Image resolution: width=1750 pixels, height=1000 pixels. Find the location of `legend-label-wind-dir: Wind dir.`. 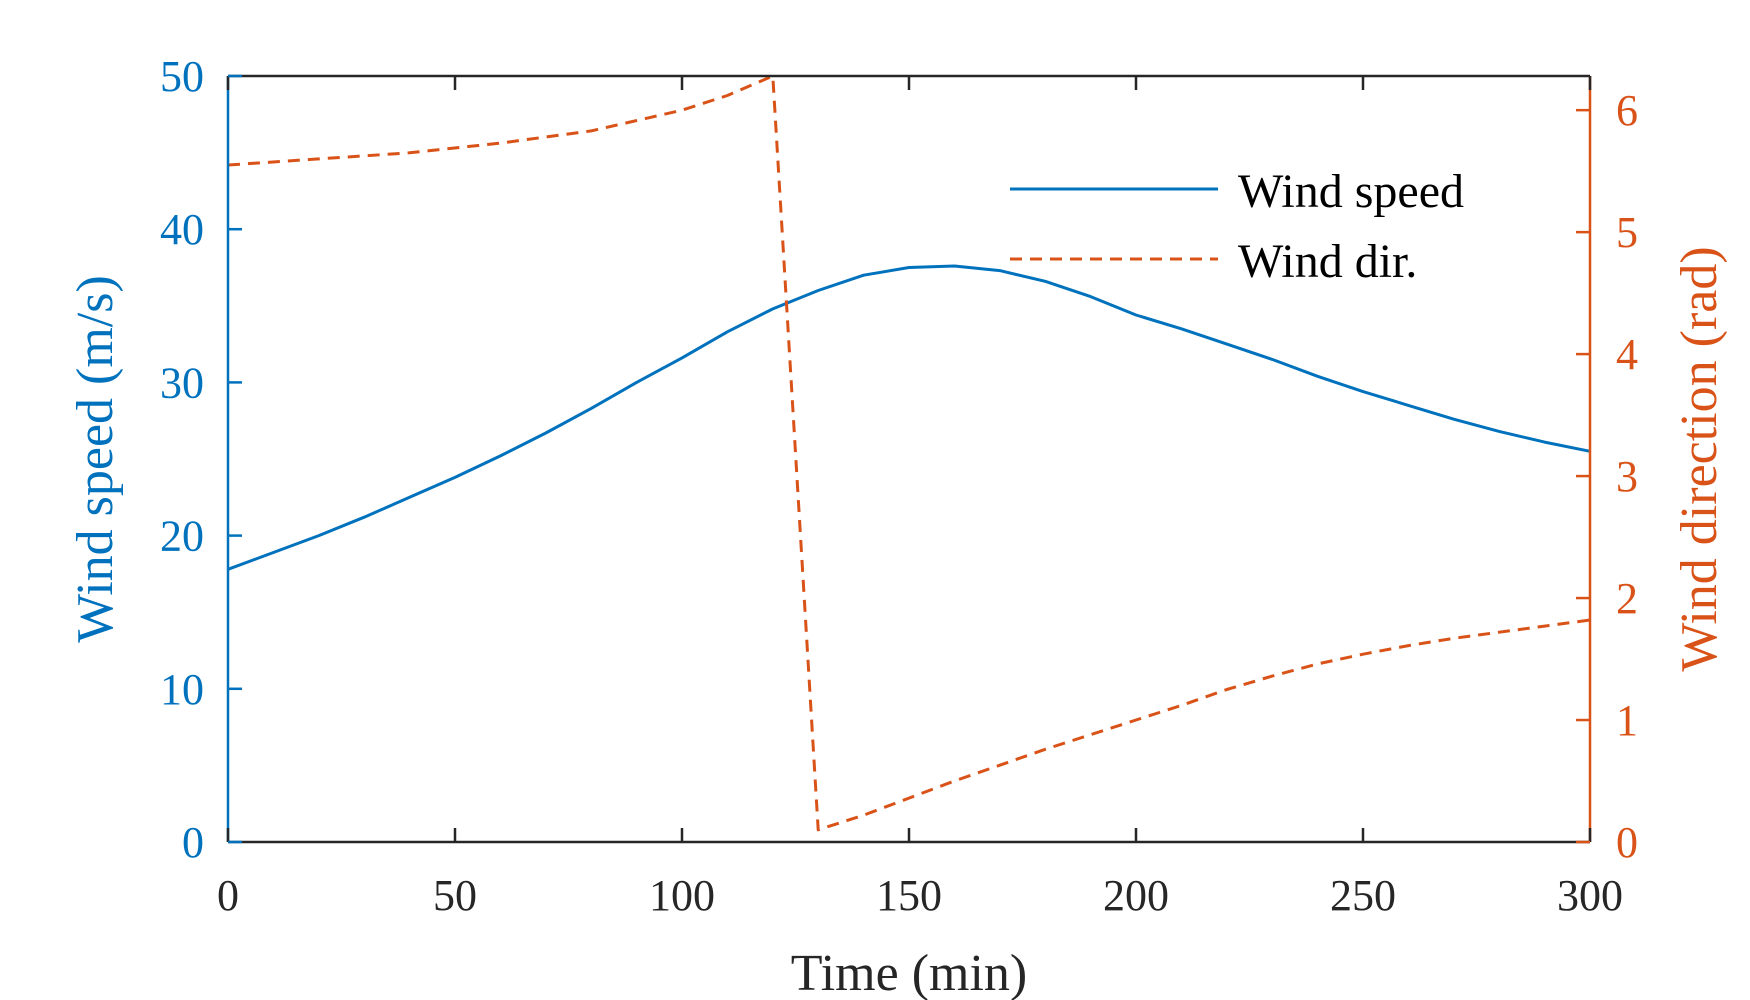

legend-label-wind-dir: Wind dir. is located at coordinates (1327, 261).